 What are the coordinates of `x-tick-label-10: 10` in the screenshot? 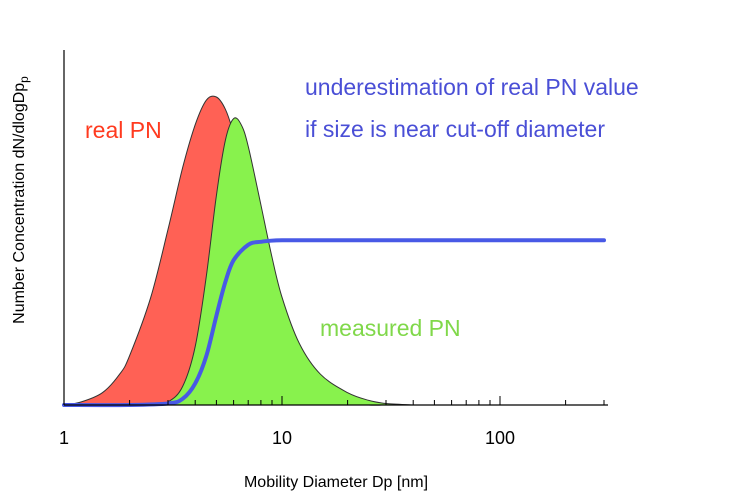 It's located at (282, 438).